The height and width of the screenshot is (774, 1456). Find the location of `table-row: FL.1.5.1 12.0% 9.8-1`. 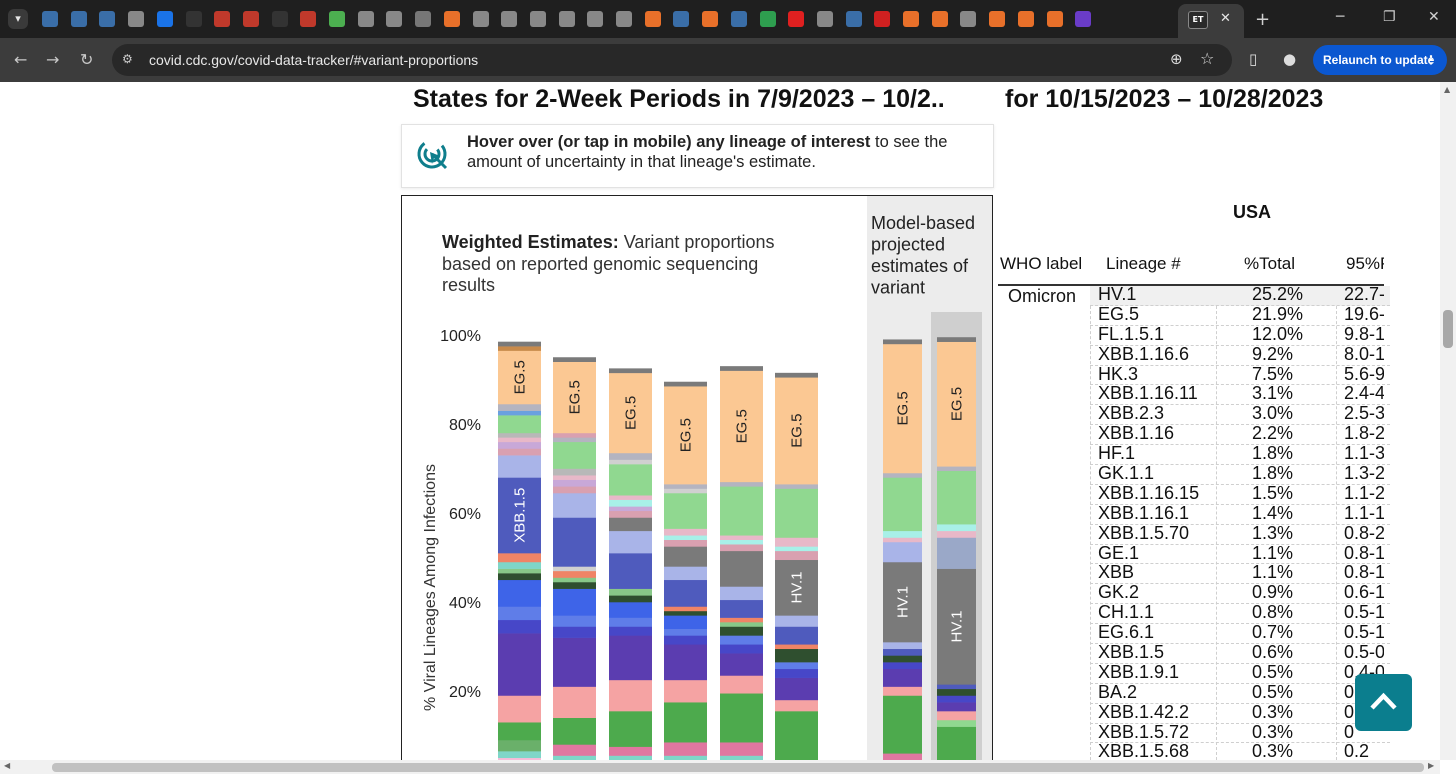

table-row: FL.1.5.1 12.0% 9.8-1 is located at coordinates (1240, 334).